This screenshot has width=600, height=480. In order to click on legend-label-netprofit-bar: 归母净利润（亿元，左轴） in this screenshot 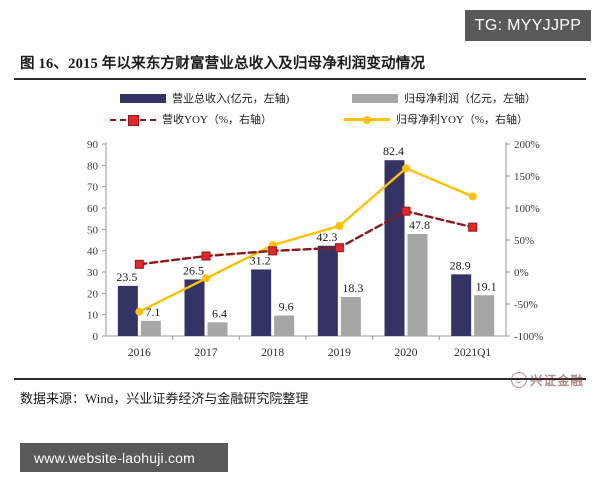, I will do `click(470, 99)`.